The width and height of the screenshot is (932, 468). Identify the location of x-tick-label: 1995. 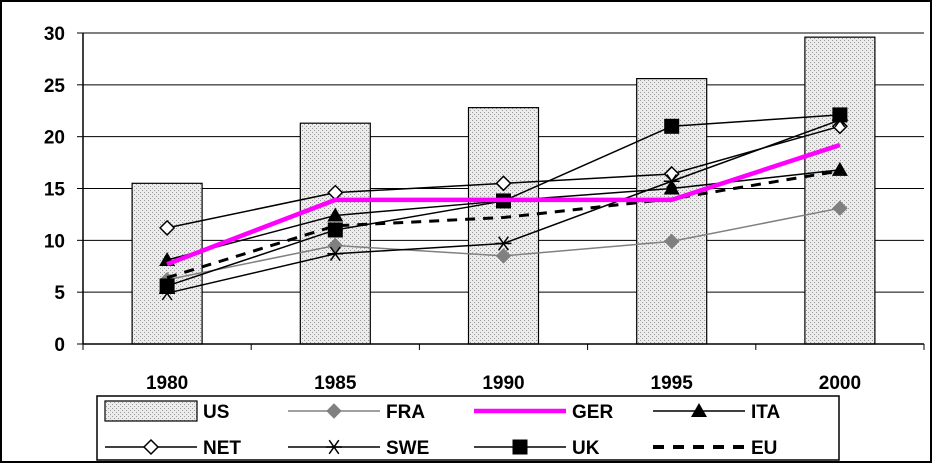
(672, 383).